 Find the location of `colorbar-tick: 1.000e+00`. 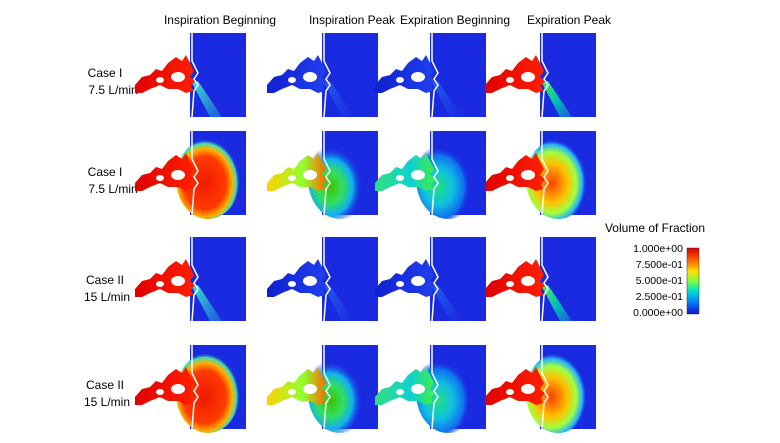

colorbar-tick: 1.000e+00 is located at coordinates (658, 249).